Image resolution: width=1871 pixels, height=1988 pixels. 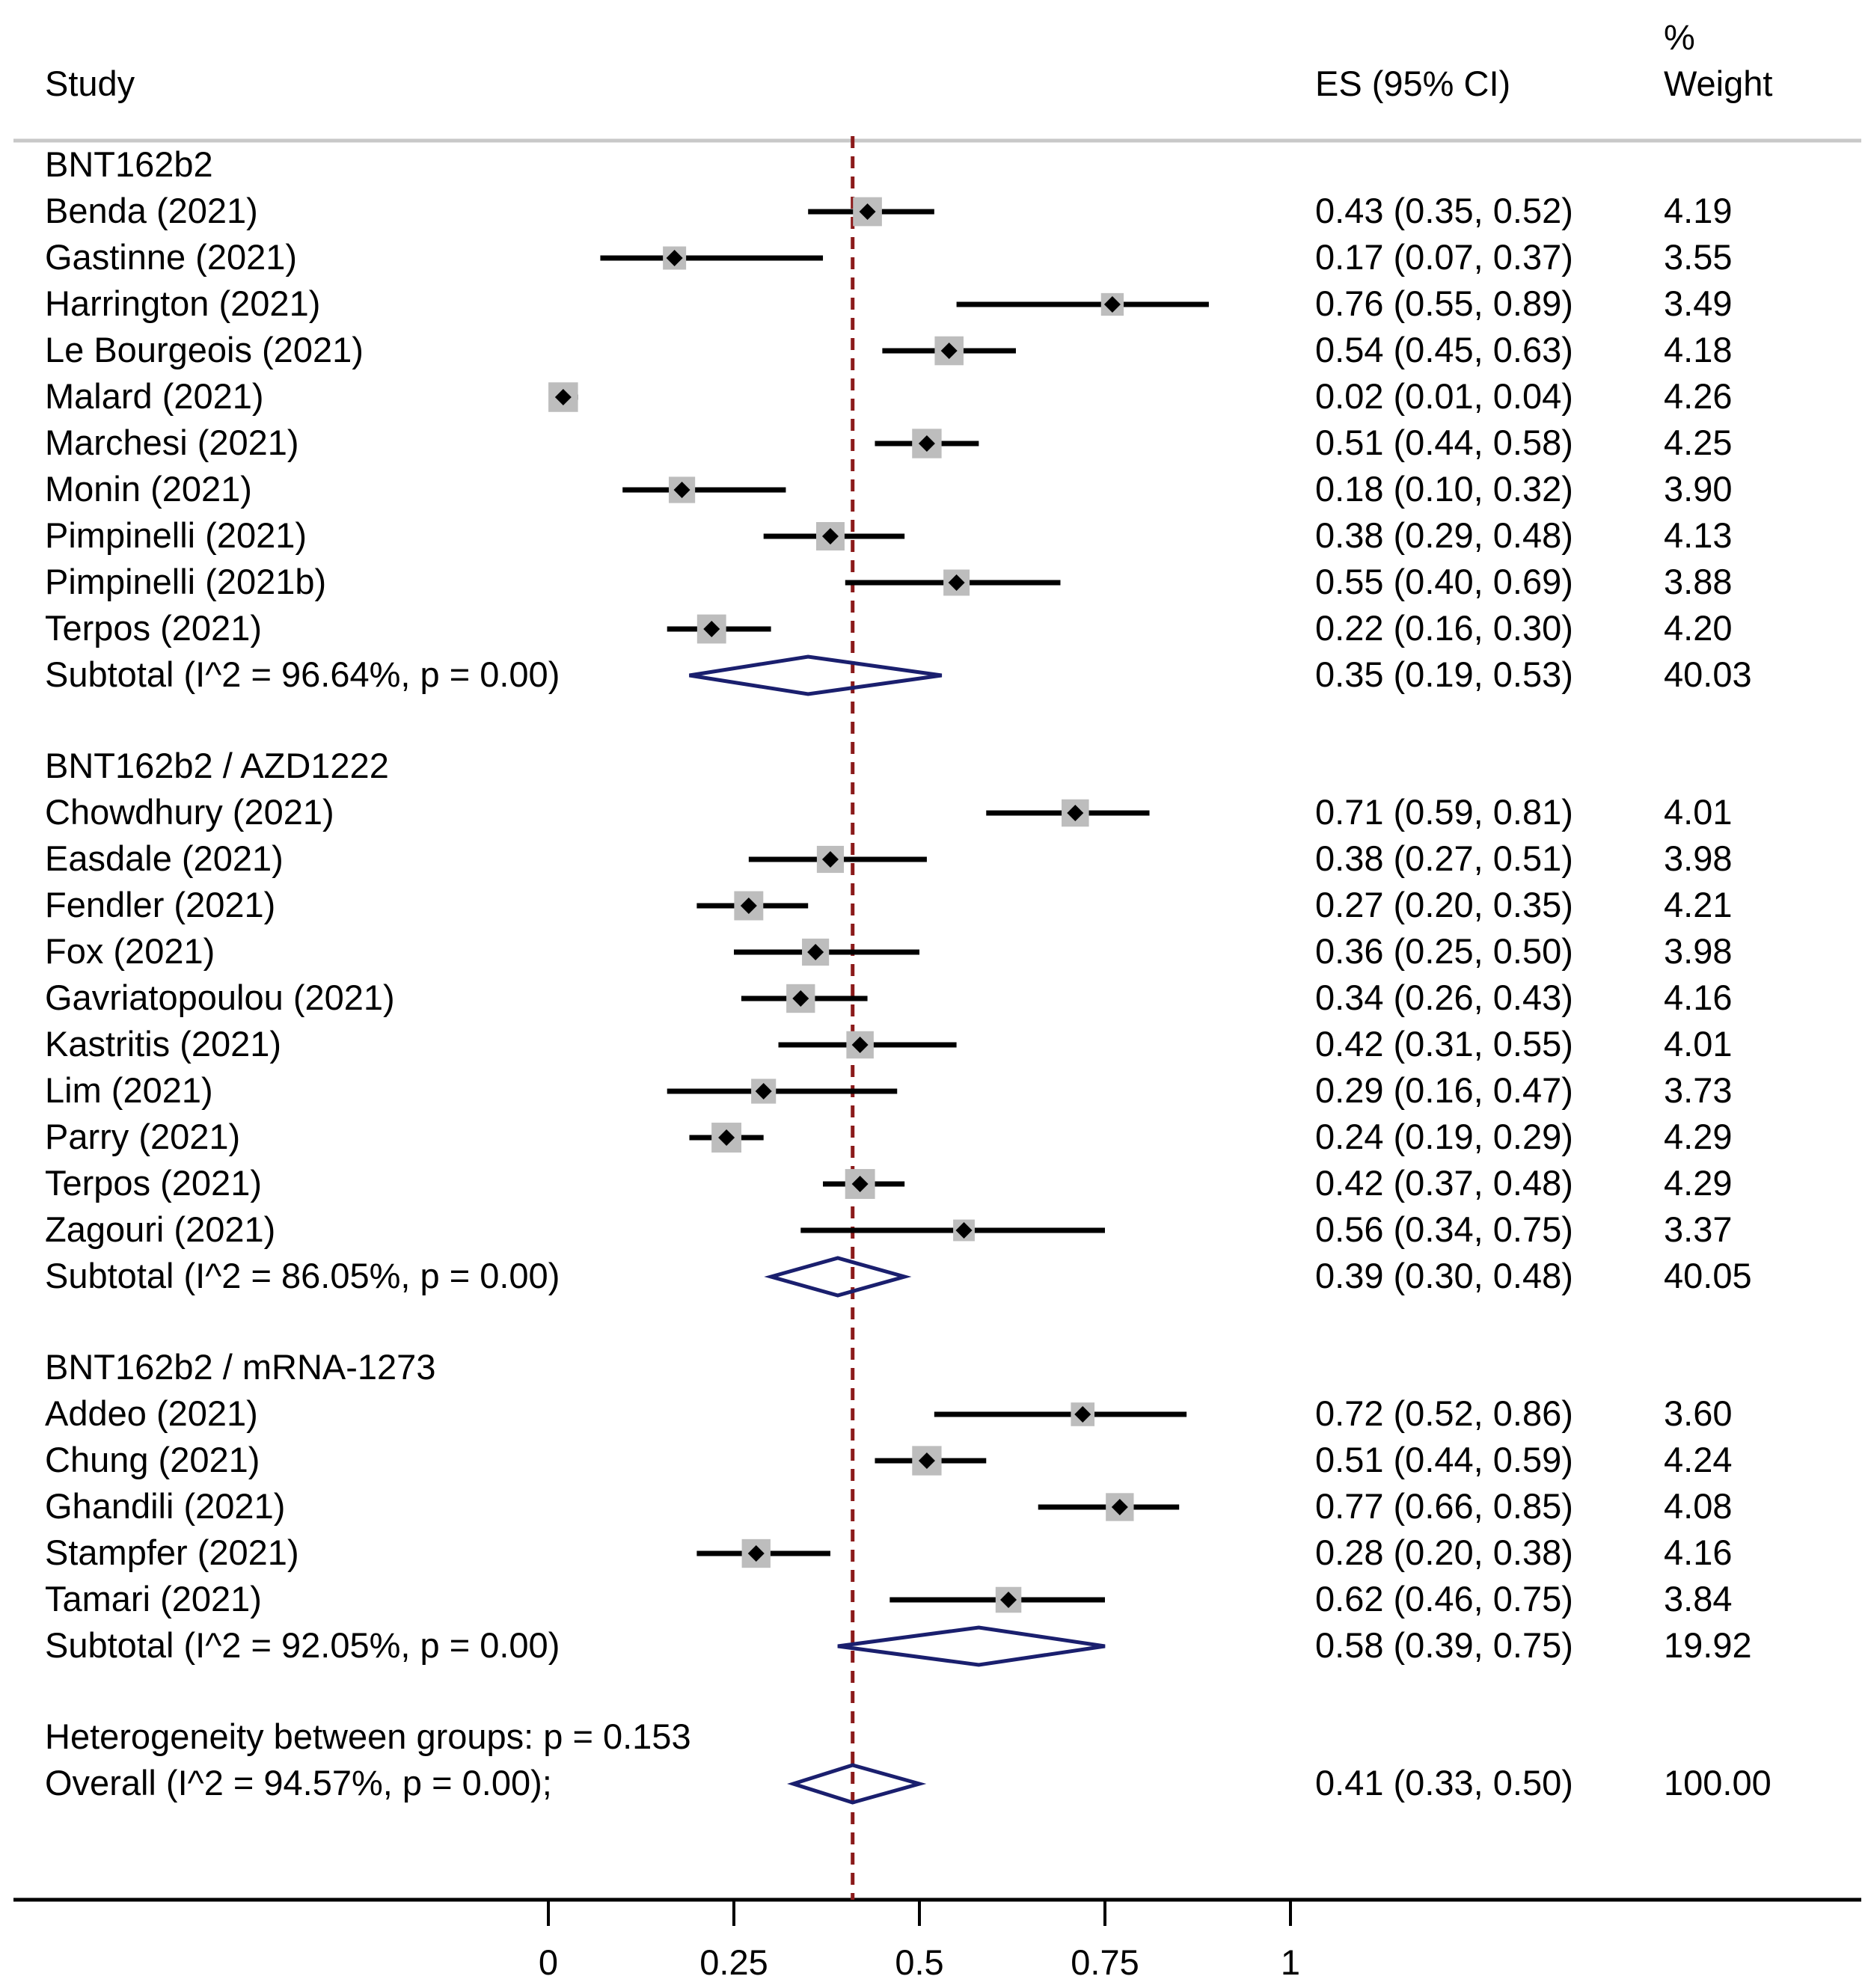 What do you see at coordinates (1444, 674) in the screenshot?
I see `es-value: 0.35 (0.19, 0.53)` at bounding box center [1444, 674].